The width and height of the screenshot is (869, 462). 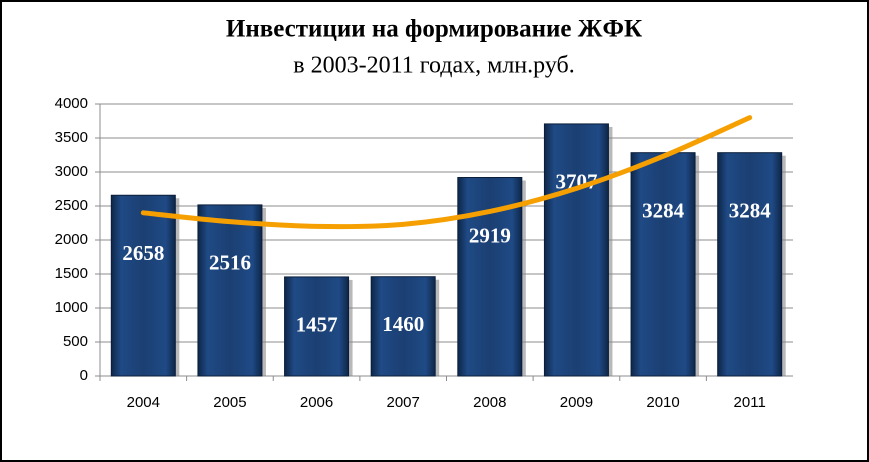 What do you see at coordinates (433, 66) in the screenshot?
I see `chart-subtitle: в 2003-2011 годах, млн.руб.` at bounding box center [433, 66].